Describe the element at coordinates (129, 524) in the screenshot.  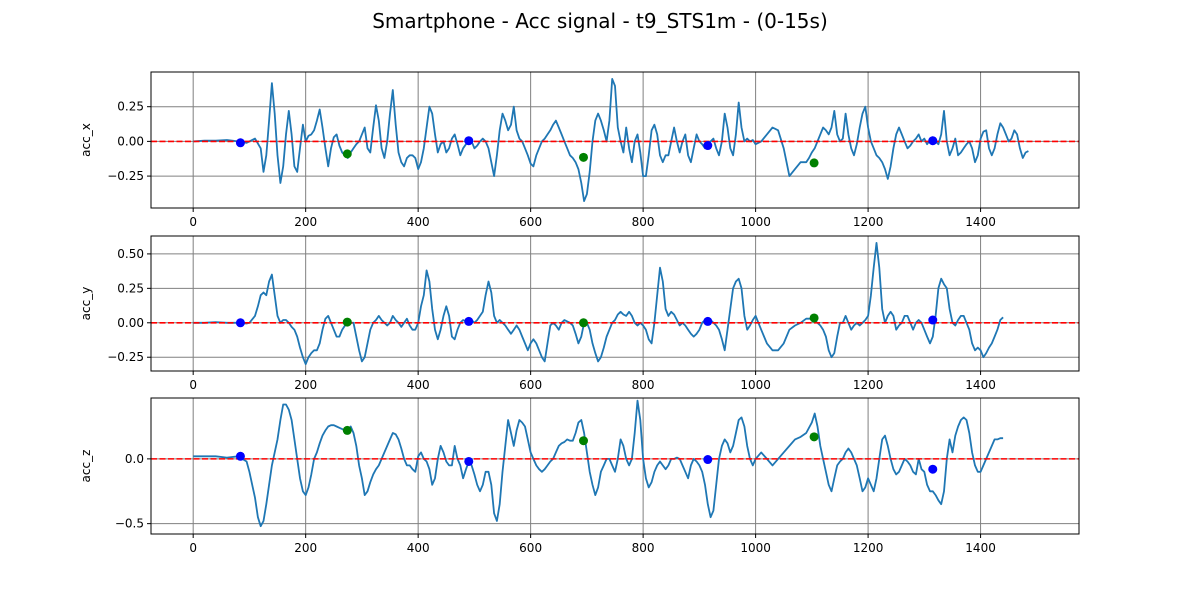
I see `y-tick-label: −0.5` at that location.